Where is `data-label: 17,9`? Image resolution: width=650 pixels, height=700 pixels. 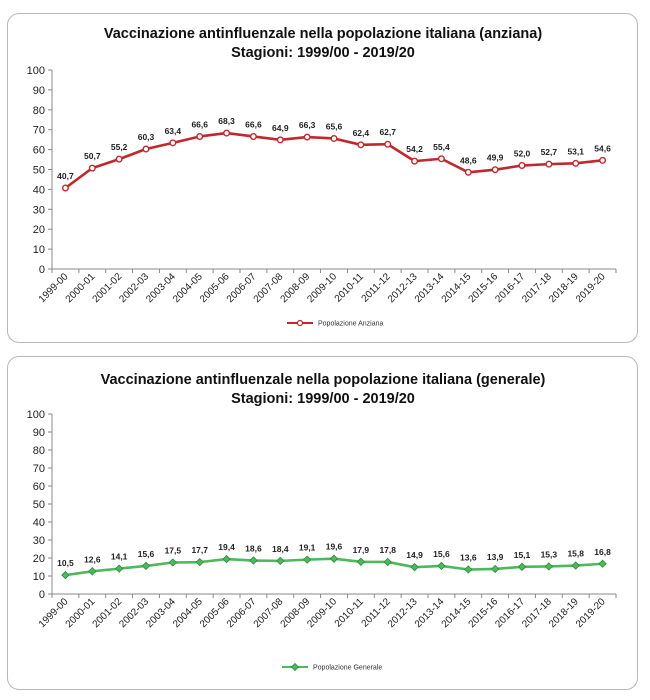 data-label: 17,9 is located at coordinates (361, 550).